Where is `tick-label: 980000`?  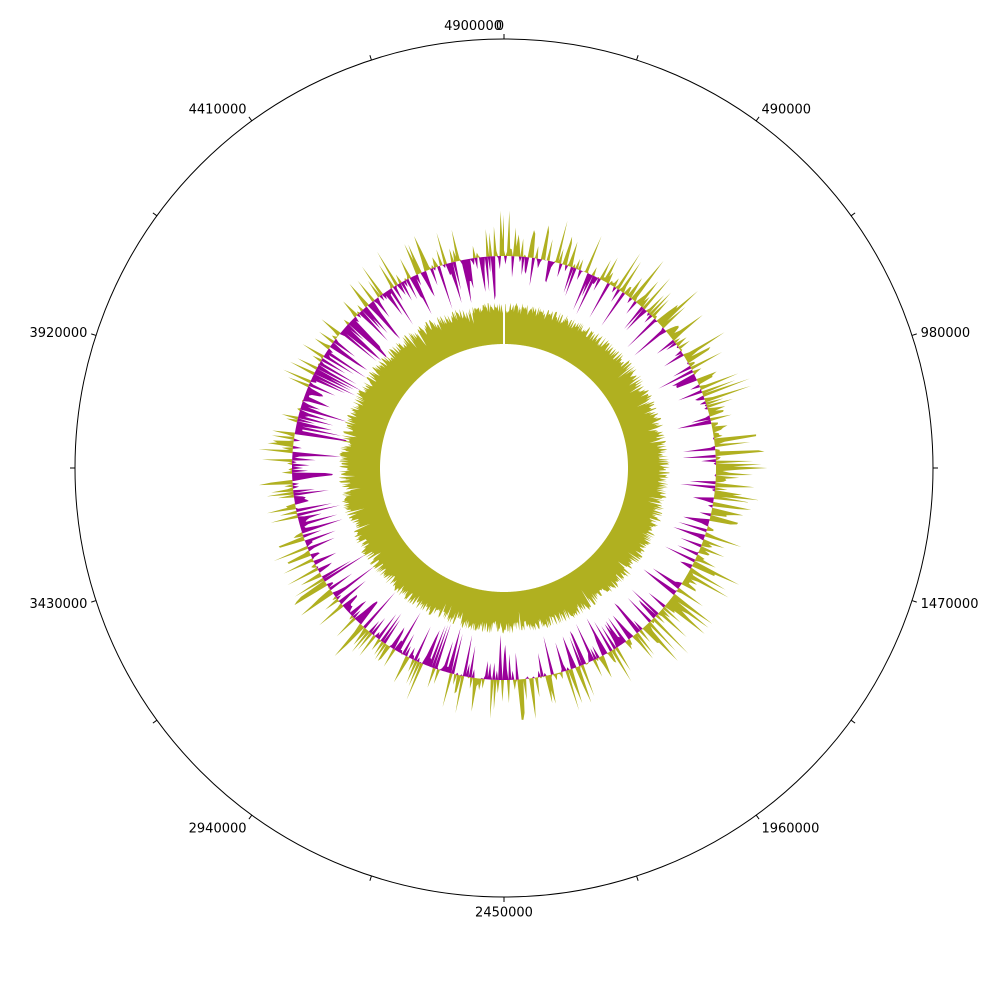
tick-label: 980000 is located at coordinates (946, 333).